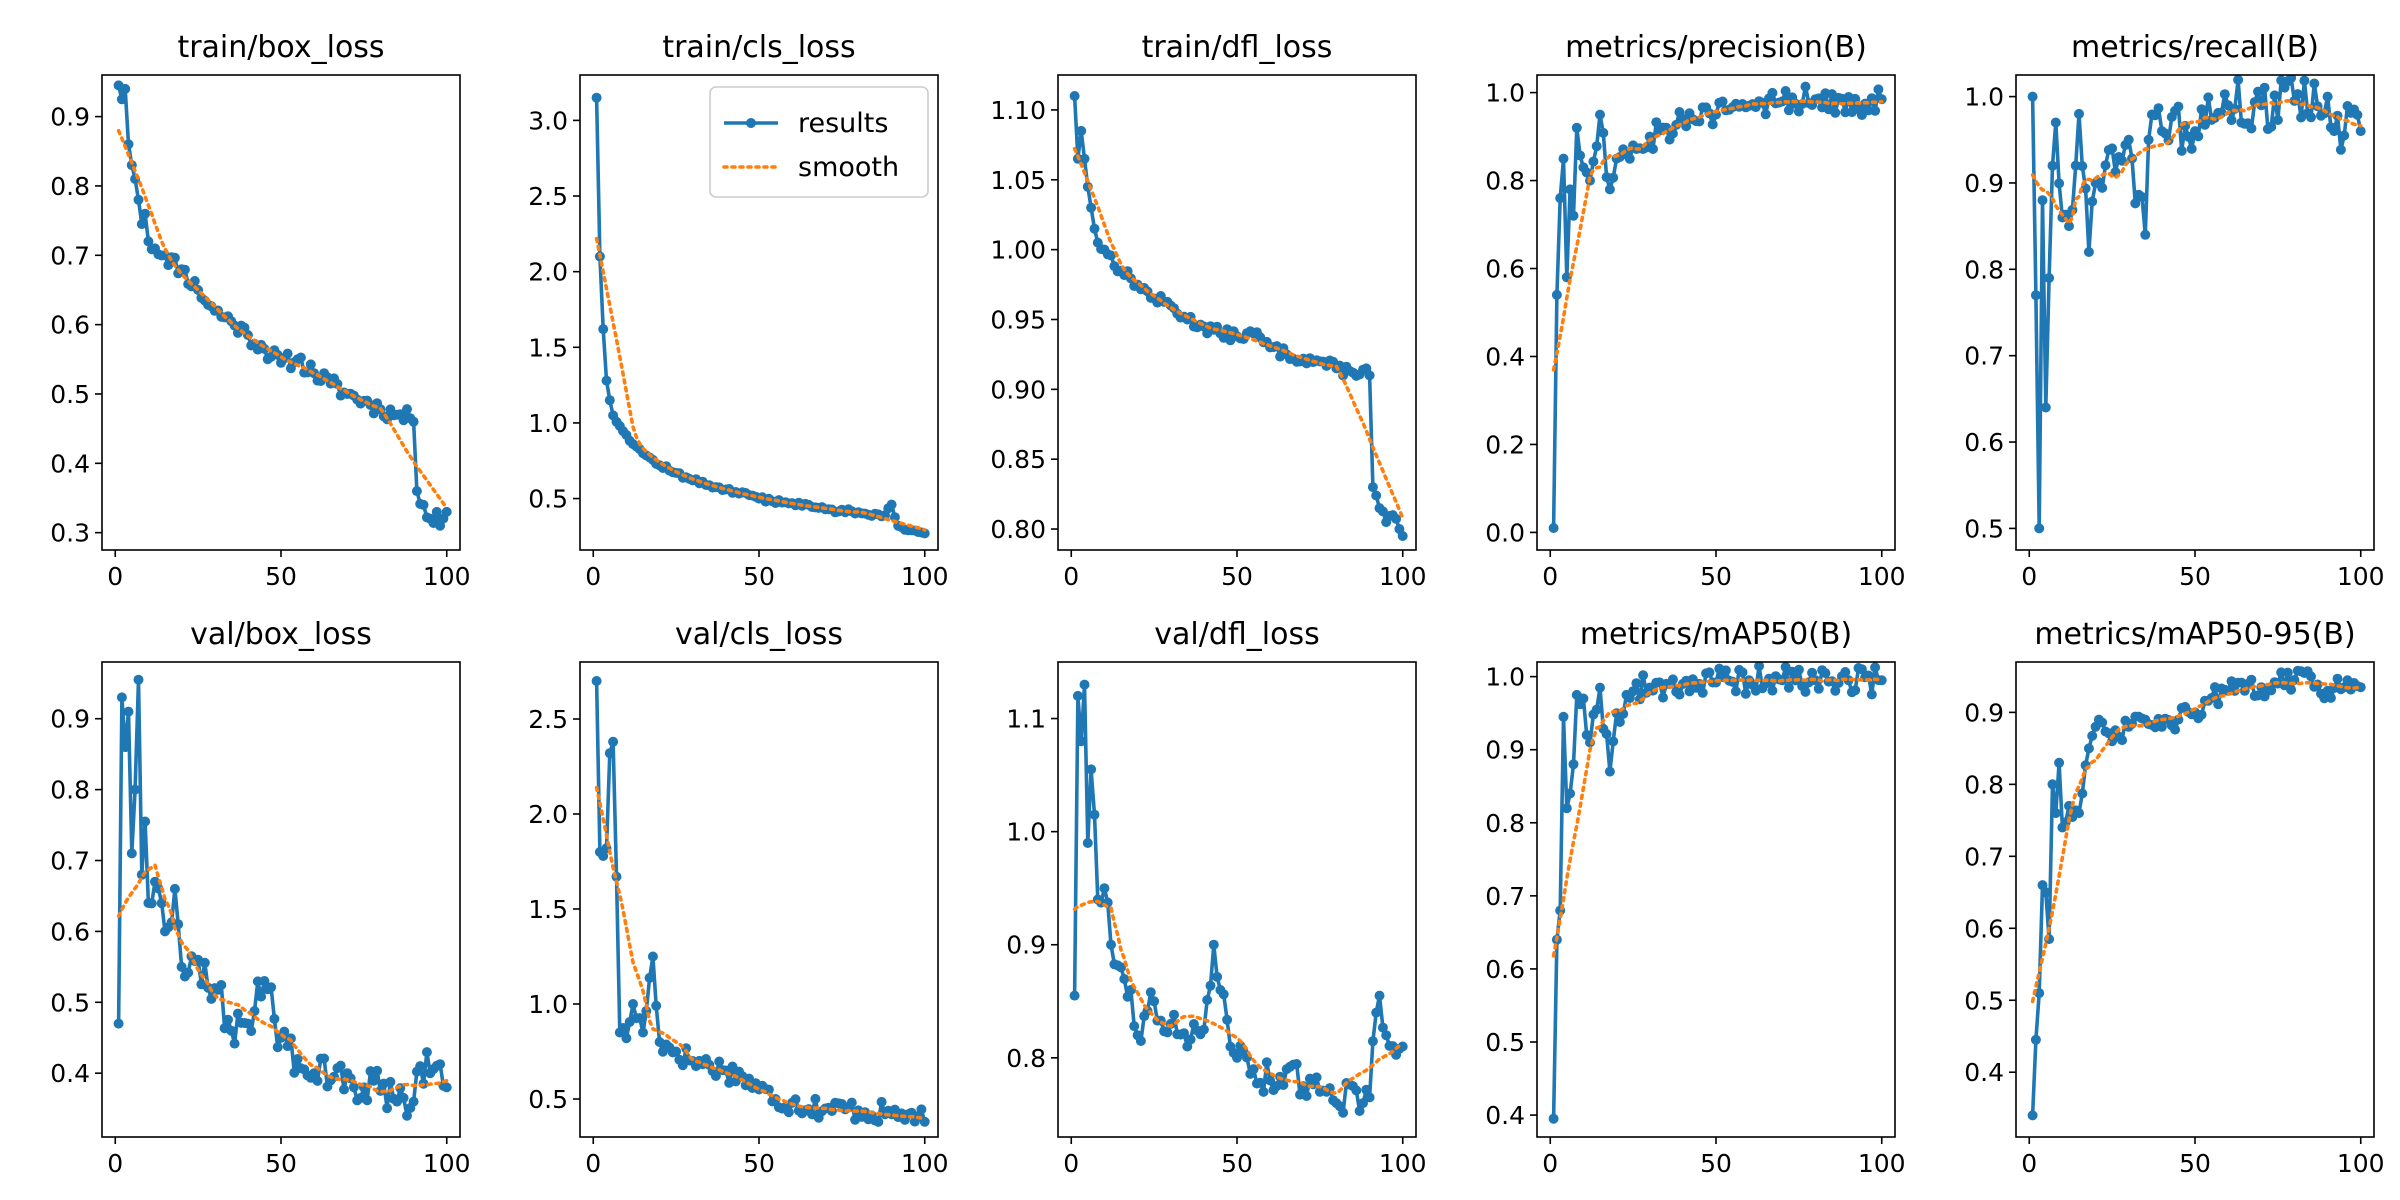  What do you see at coordinates (548, 814) in the screenshot?
I see `y-tick-label: 2.0` at bounding box center [548, 814].